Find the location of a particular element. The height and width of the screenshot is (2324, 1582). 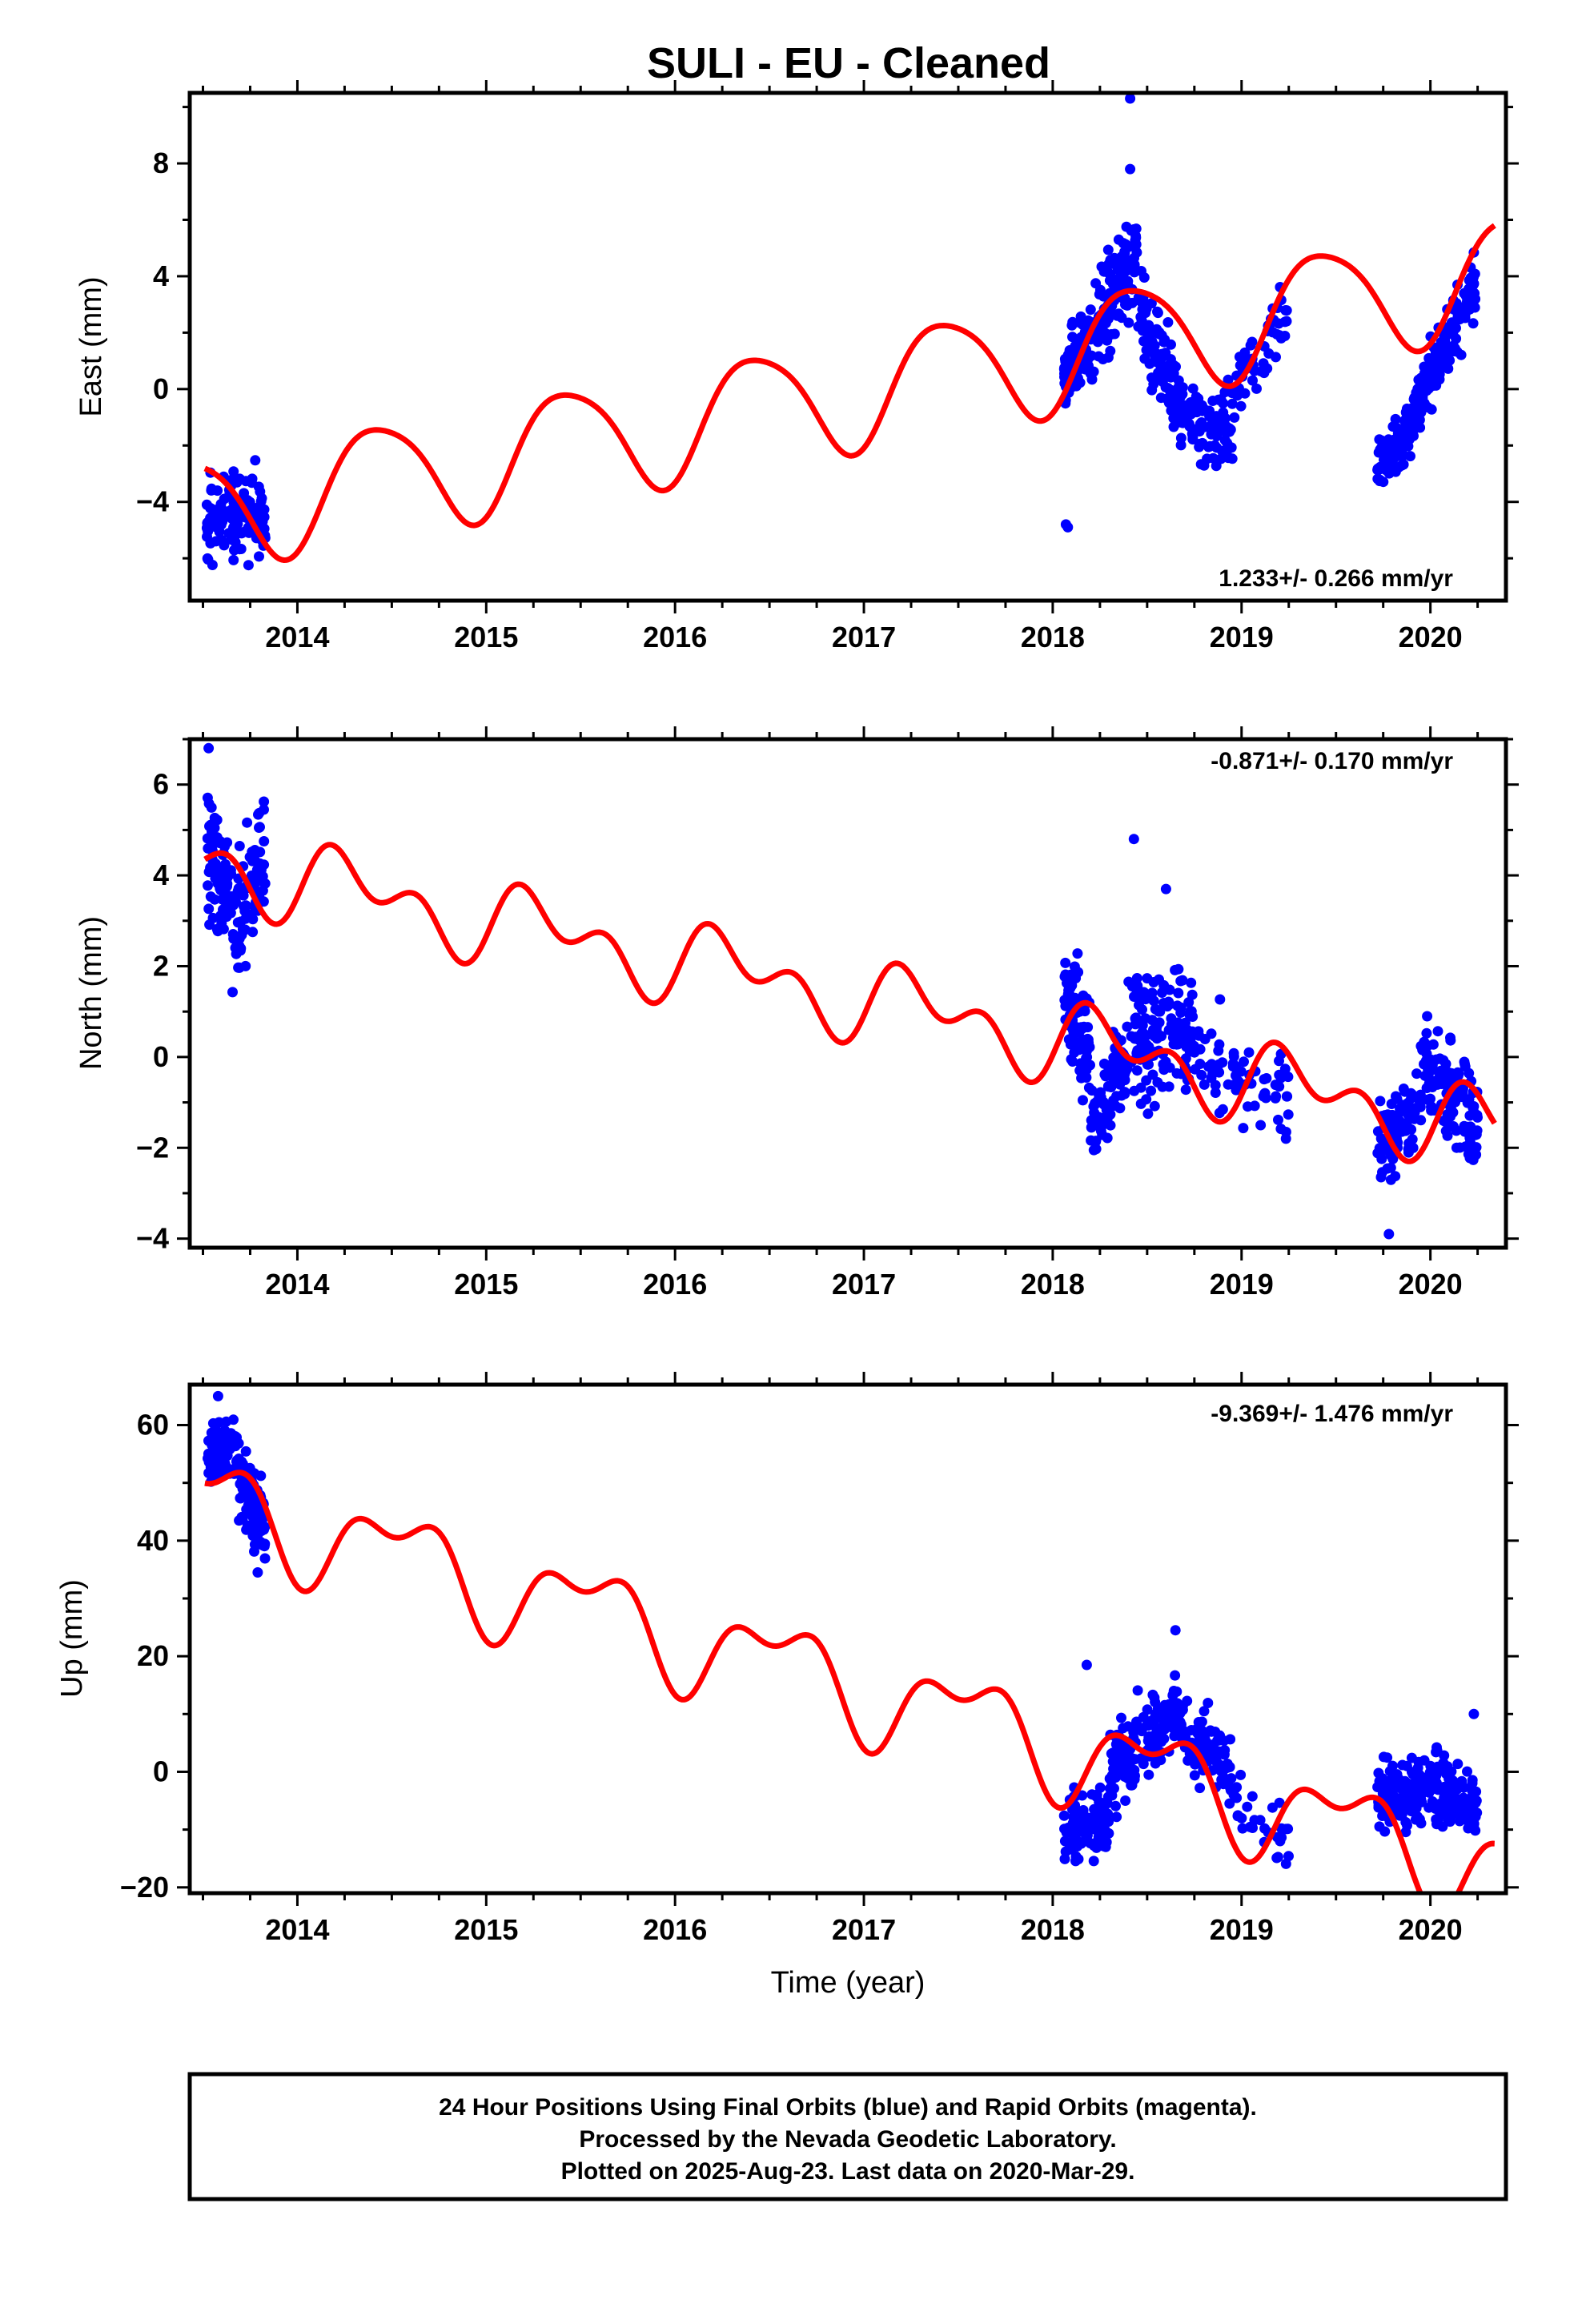

east-x-tick-label: 2017 is located at coordinates (864, 637).